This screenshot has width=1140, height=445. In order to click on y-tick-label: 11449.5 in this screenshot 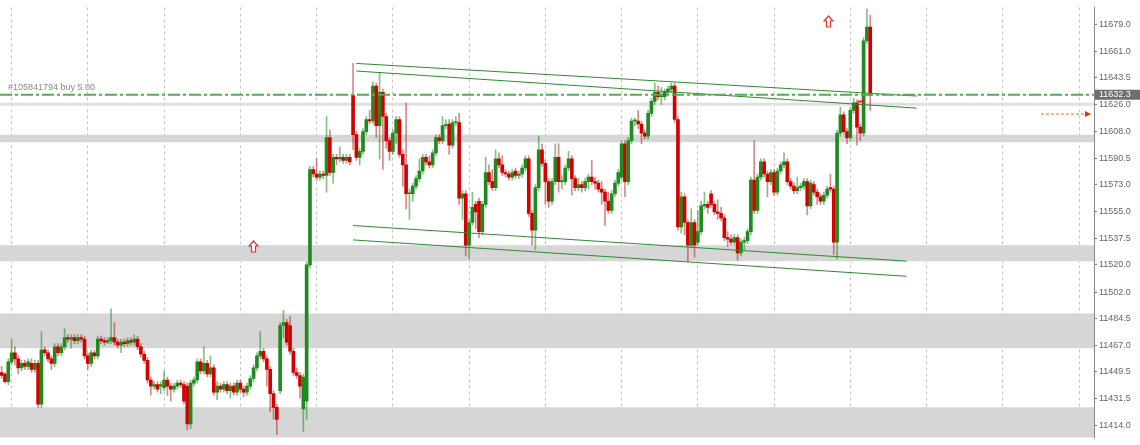, I will do `click(1115, 371)`.